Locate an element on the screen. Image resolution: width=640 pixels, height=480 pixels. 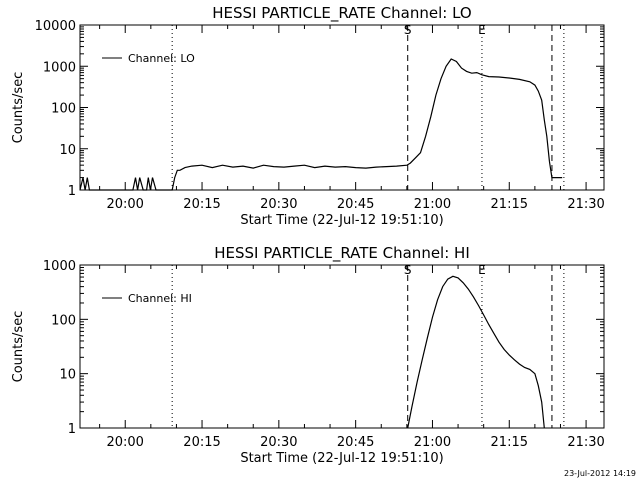
chart-title: HESSI PARTICLE_RATE Channel: LO is located at coordinates (341, 13).